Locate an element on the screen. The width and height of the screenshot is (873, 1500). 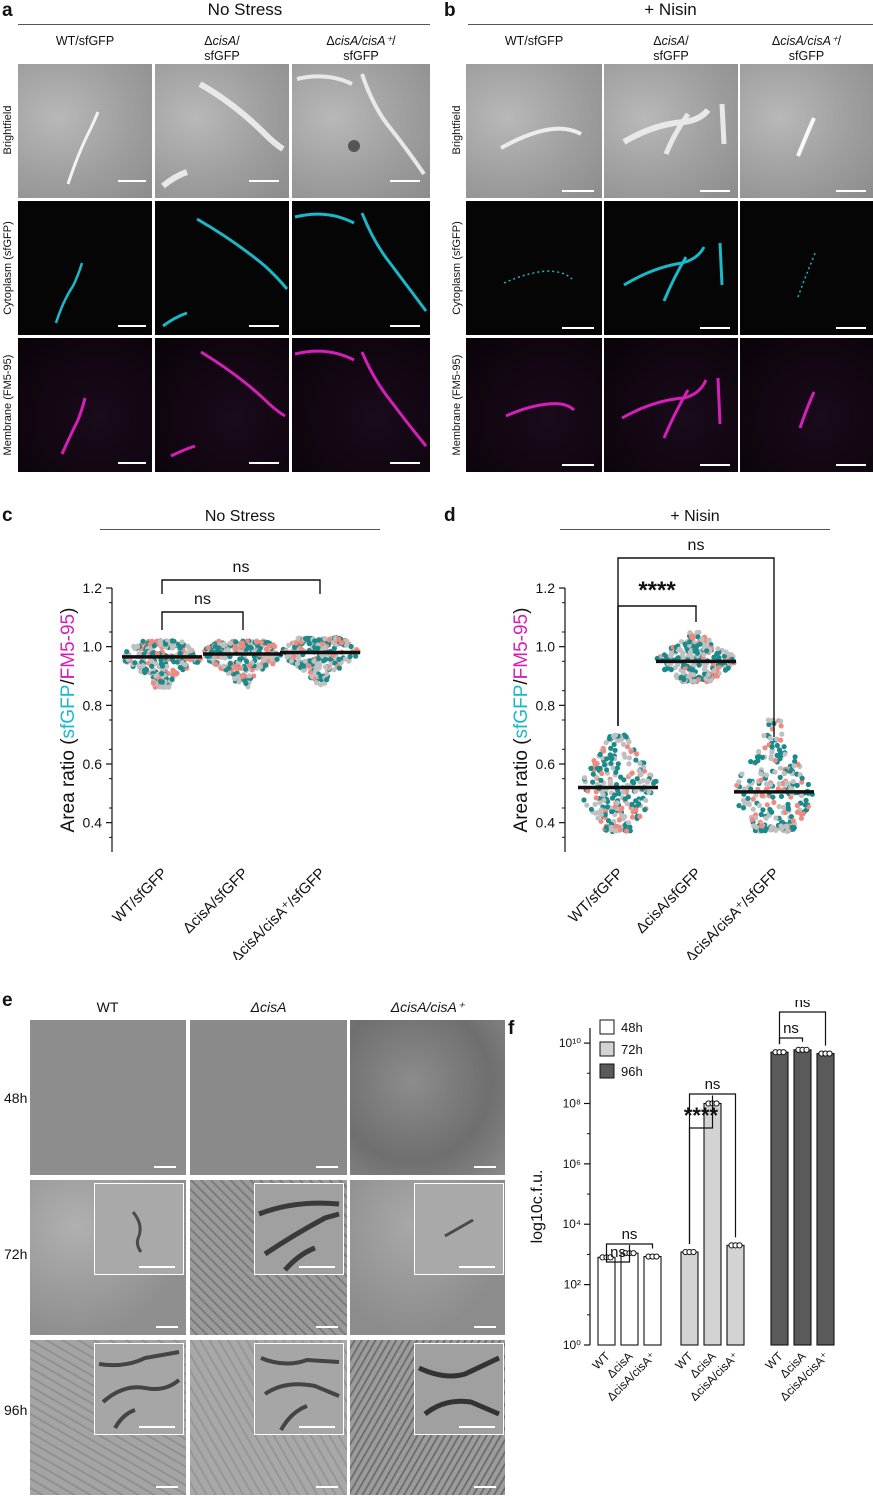
image-b-bf-wt is located at coordinates (534, 131).